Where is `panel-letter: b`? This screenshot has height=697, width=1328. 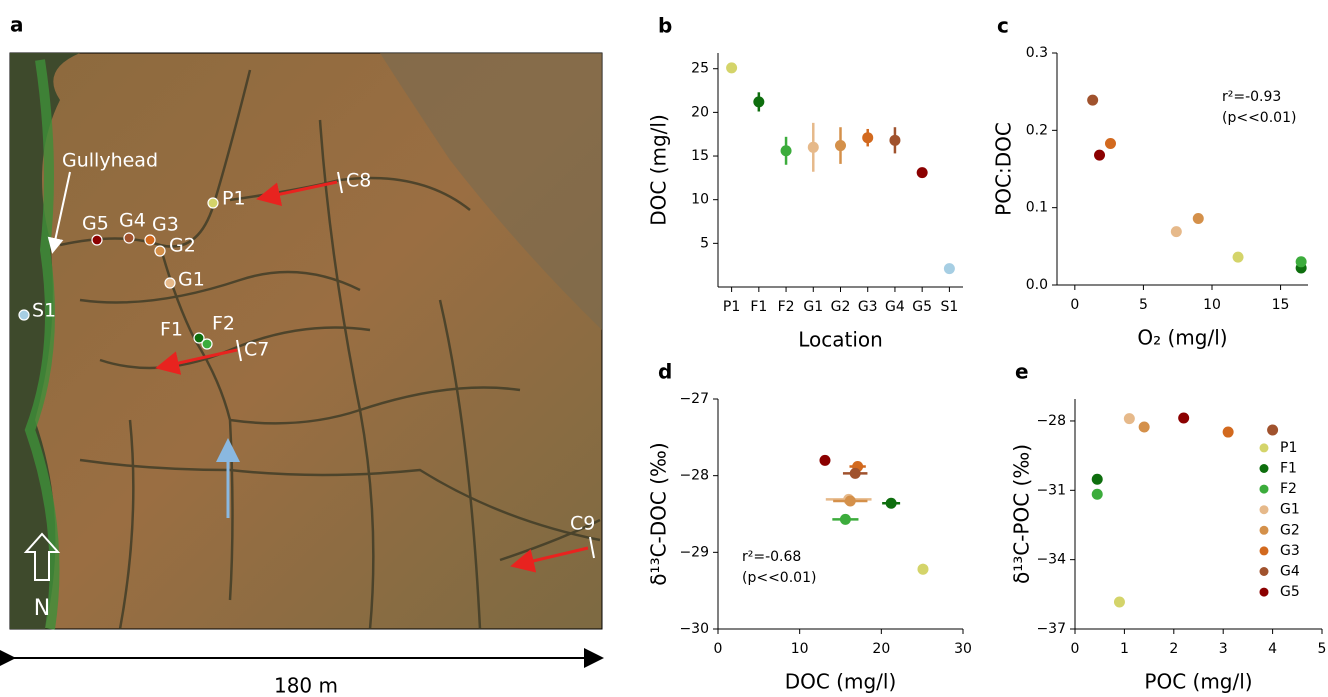
panel-letter: b is located at coordinates (665, 26).